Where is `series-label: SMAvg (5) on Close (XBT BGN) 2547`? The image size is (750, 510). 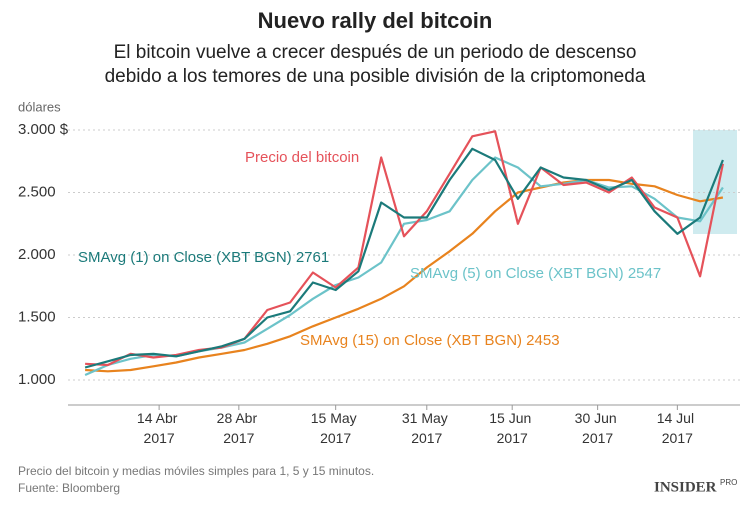
series-label: SMAvg (5) on Close (XBT BGN) 2547 is located at coordinates (535, 273).